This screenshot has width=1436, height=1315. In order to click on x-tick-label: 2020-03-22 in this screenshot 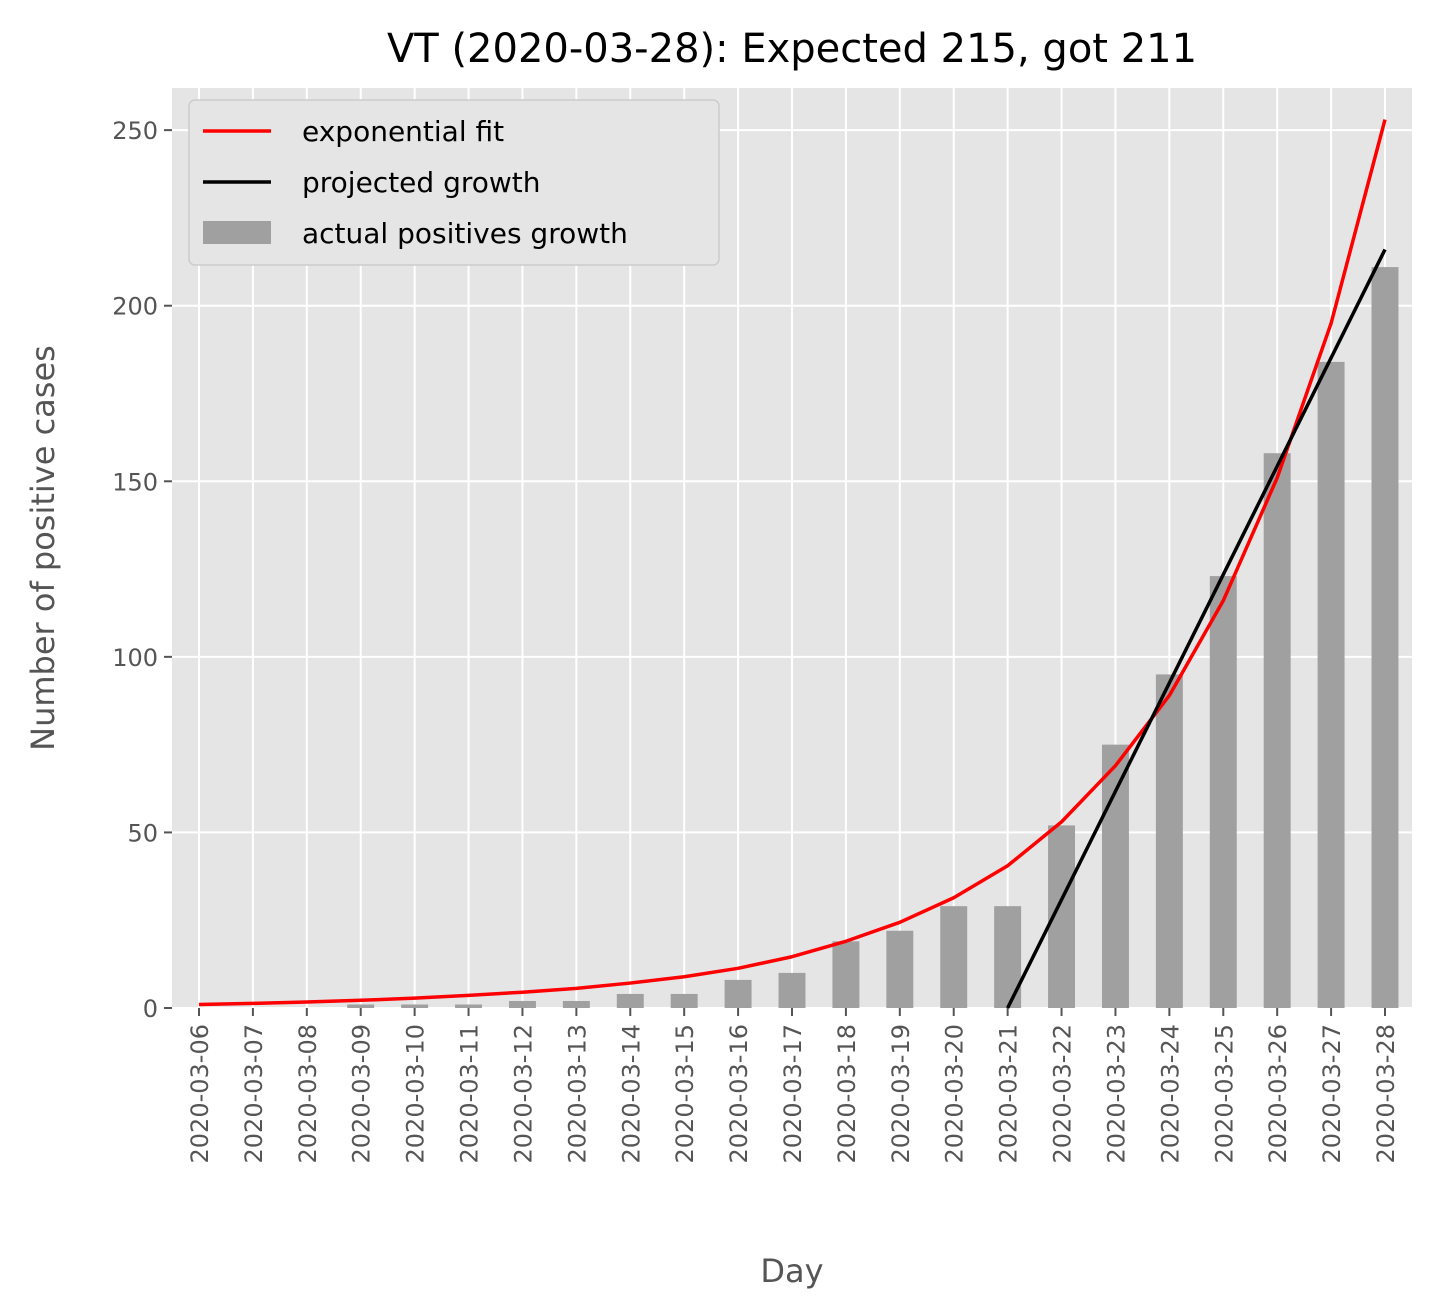, I will do `click(1063, 1093)`.